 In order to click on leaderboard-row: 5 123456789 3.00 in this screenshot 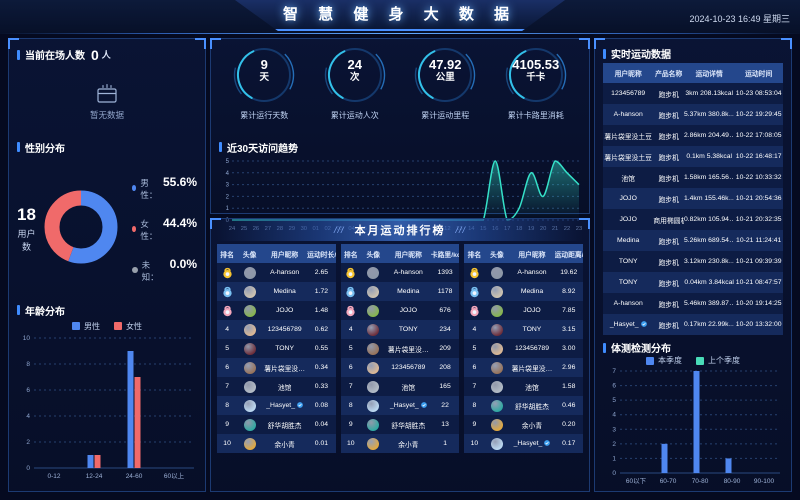, I will do `click(524, 348)`.